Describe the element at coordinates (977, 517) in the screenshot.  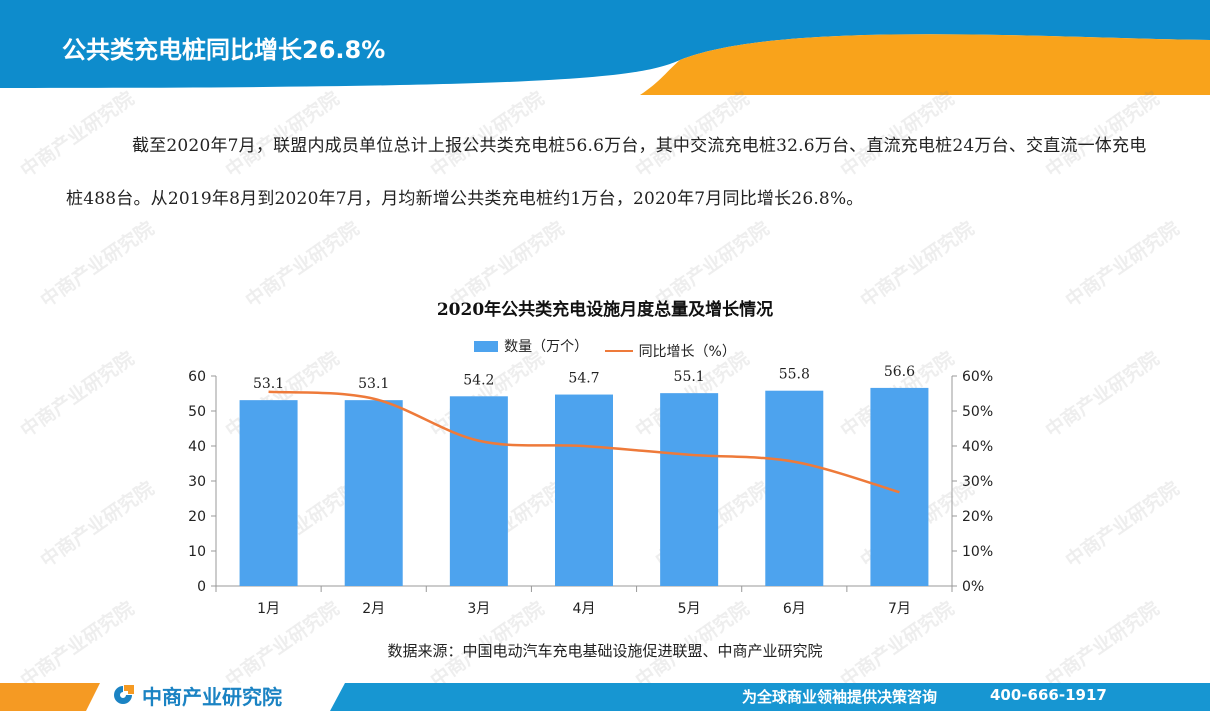
I see `y-right-tick-label: 20%` at that location.